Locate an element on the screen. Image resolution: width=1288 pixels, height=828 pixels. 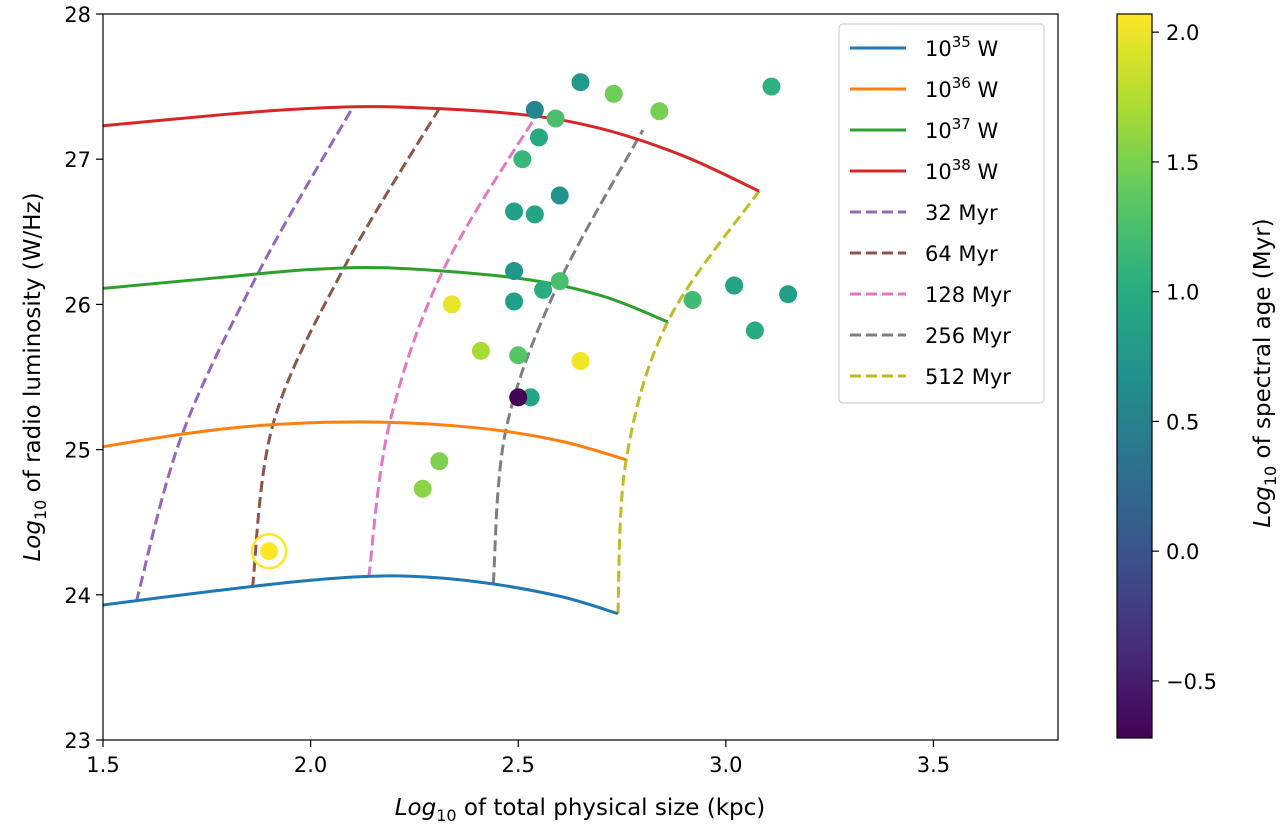
legend-label: 32 Myr is located at coordinates (961, 213).